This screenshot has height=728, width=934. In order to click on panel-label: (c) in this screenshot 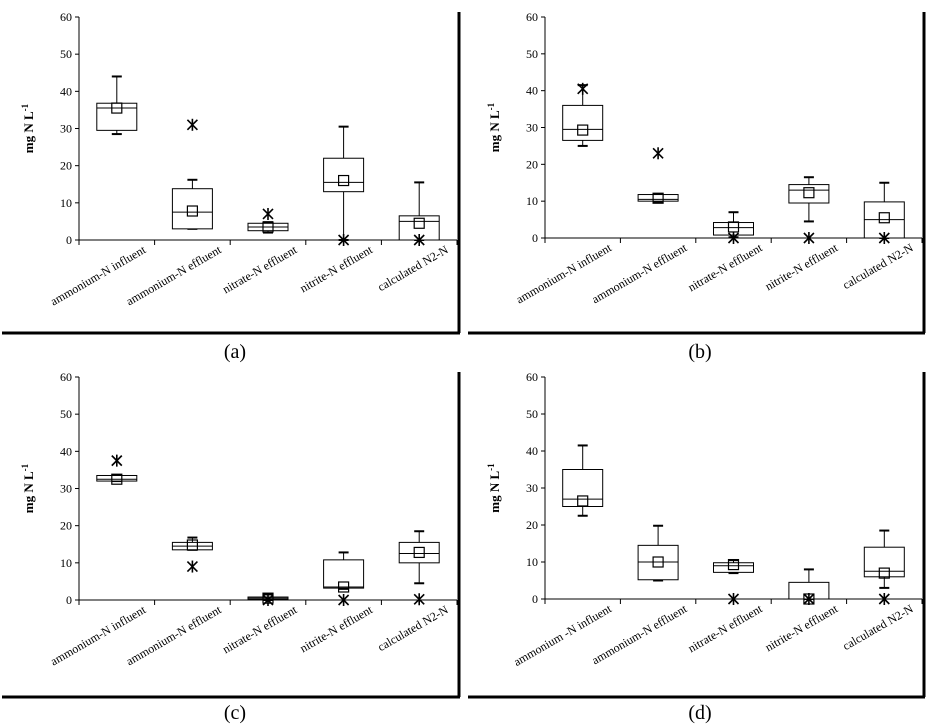, I will do `click(235, 713)`.